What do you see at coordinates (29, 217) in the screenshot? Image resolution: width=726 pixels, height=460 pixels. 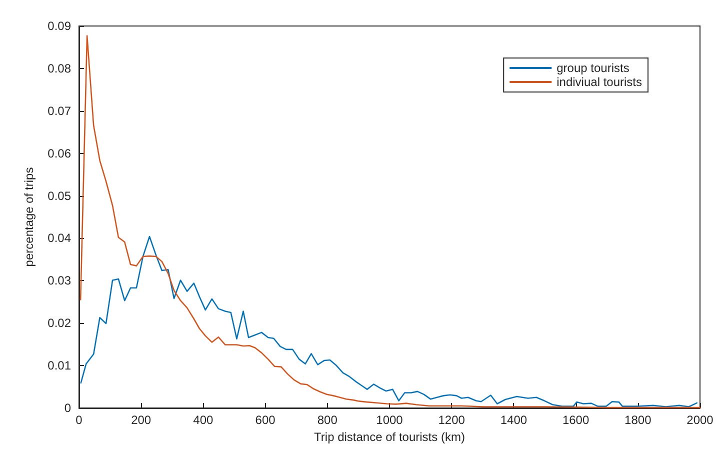 I see `y-axis-title: percentage of trips` at bounding box center [29, 217].